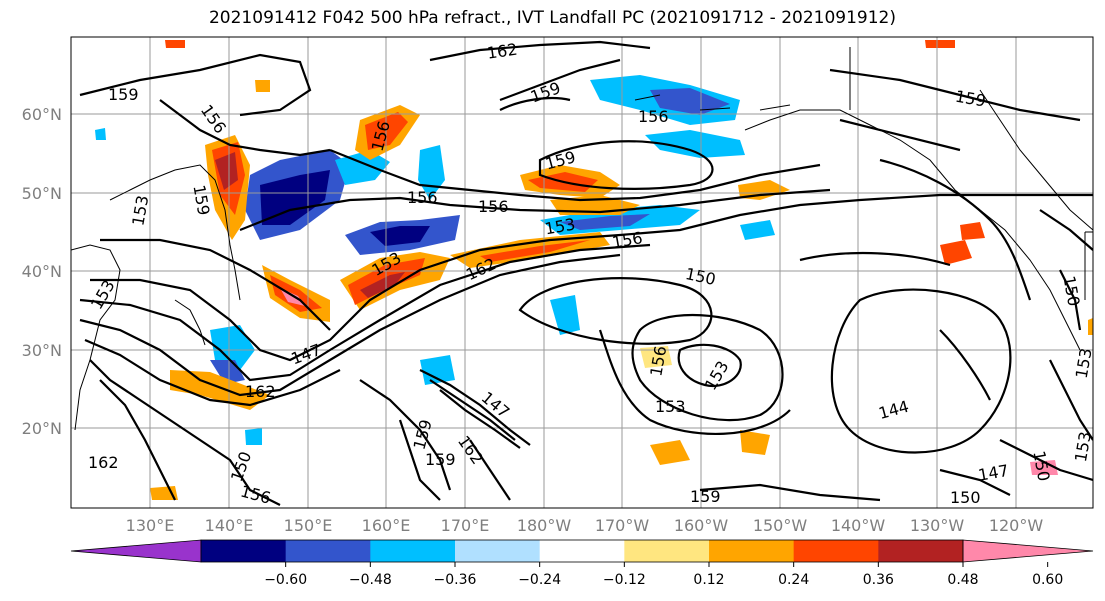 The height and width of the screenshot is (601, 1105). What do you see at coordinates (386, 525) in the screenshot?
I see `lon-label: 160°E` at bounding box center [386, 525].